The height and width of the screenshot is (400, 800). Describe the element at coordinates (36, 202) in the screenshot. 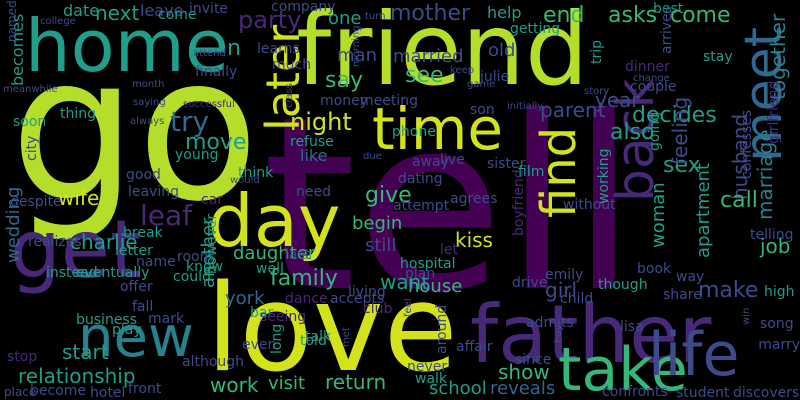

I see `word-despite: despite` at that location.